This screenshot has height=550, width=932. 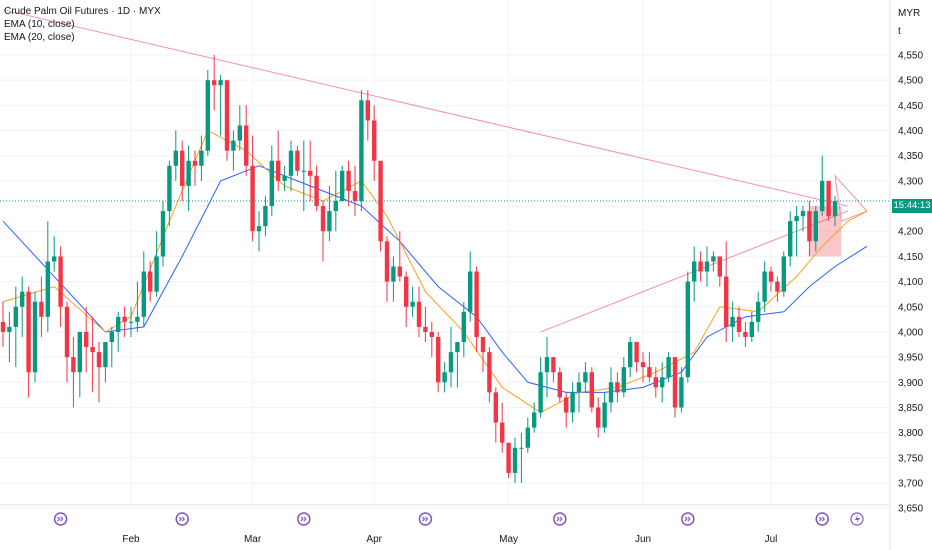 What do you see at coordinates (910, 156) in the screenshot?
I see `y-tick-label: 4,350` at bounding box center [910, 156].